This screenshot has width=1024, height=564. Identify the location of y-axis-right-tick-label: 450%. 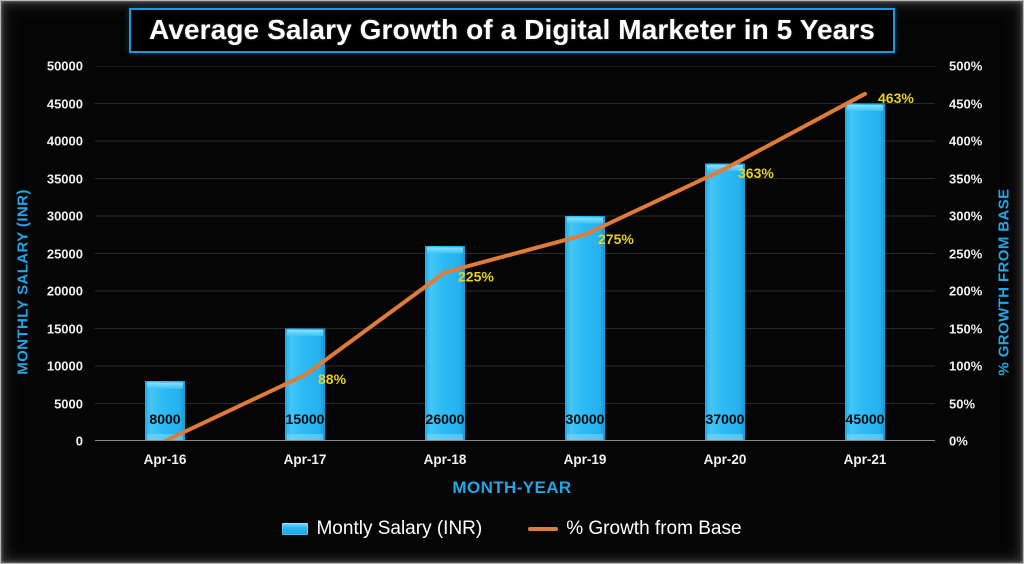
(966, 103).